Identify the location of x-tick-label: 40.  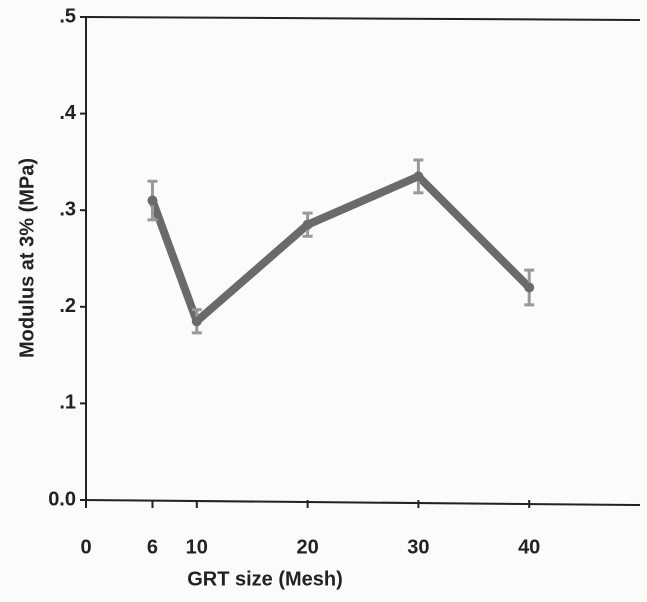
(529, 547).